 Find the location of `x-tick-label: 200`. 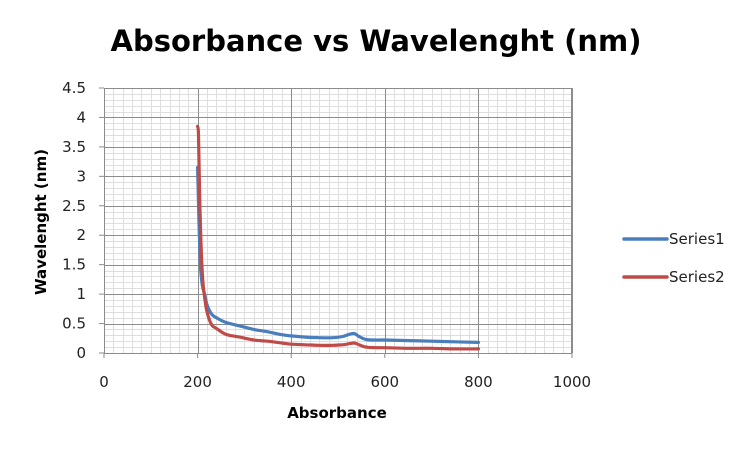

x-tick-label: 200 is located at coordinates (197, 382).